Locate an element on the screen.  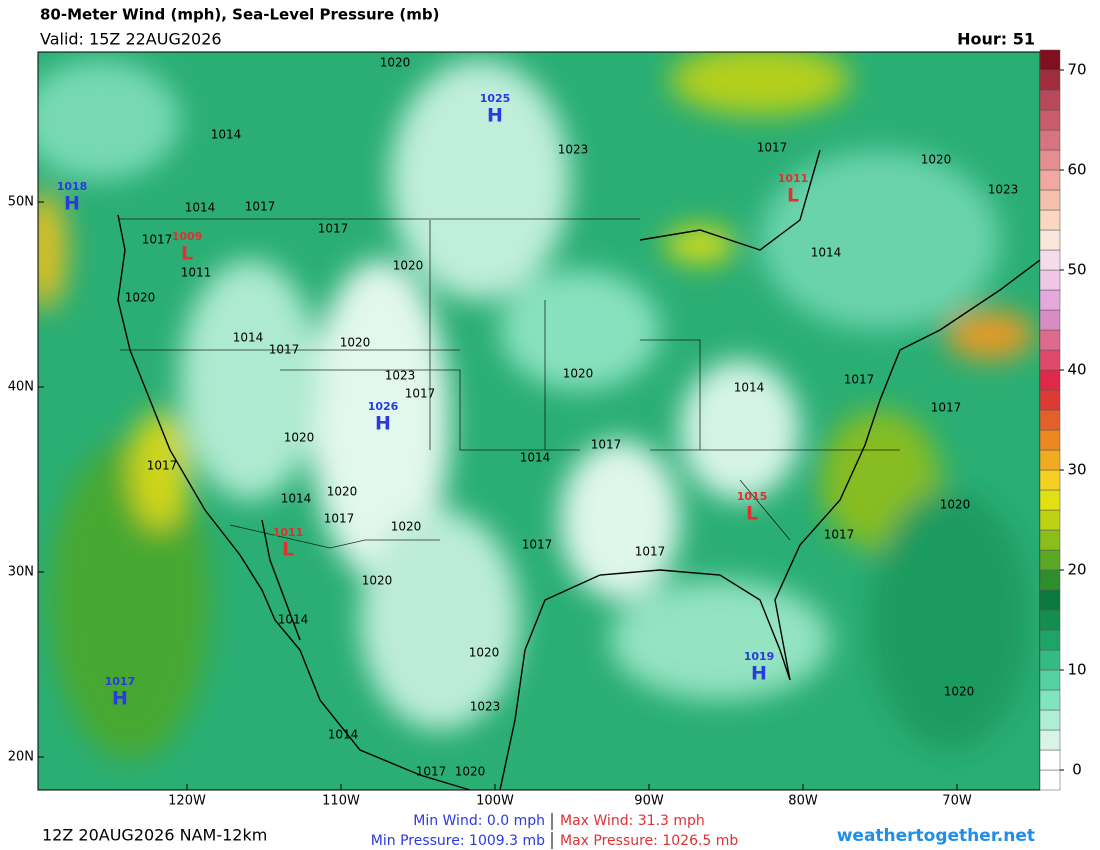
lat-label: 30N is located at coordinates (21, 572).